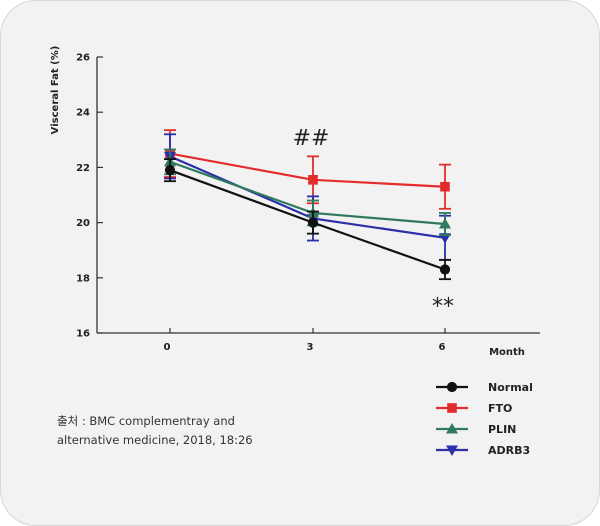 The height and width of the screenshot is (526, 600). What do you see at coordinates (452, 450) in the screenshot?
I see `legend-marker-adrb3` at bounding box center [452, 450].